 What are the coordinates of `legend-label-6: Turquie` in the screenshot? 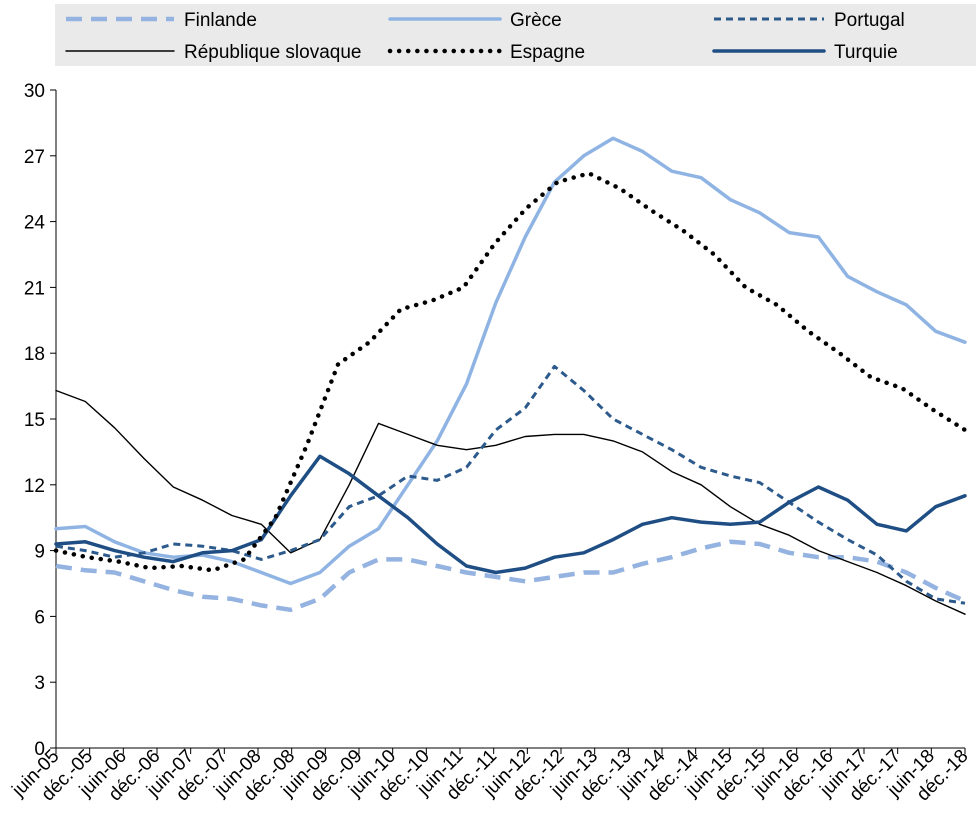 It's located at (866, 52).